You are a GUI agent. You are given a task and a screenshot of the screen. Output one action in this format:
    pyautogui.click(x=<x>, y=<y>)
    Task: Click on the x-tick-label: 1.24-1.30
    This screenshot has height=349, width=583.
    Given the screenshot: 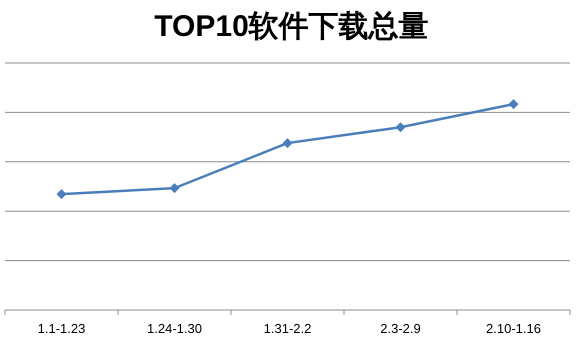 What is the action you would take?
    pyautogui.click(x=174, y=328)
    